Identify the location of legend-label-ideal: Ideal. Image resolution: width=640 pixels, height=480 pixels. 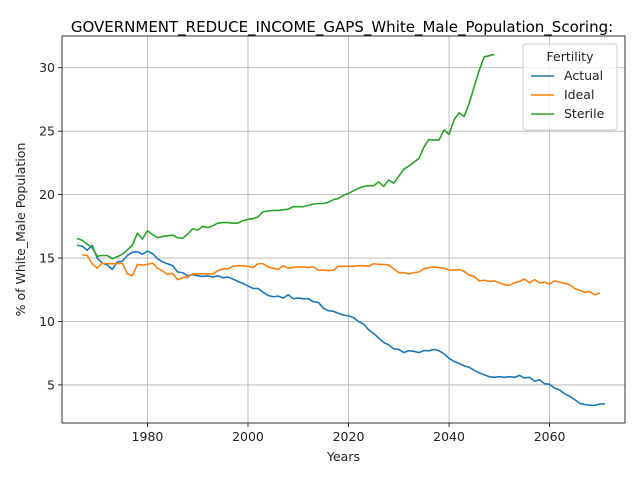
(579, 94).